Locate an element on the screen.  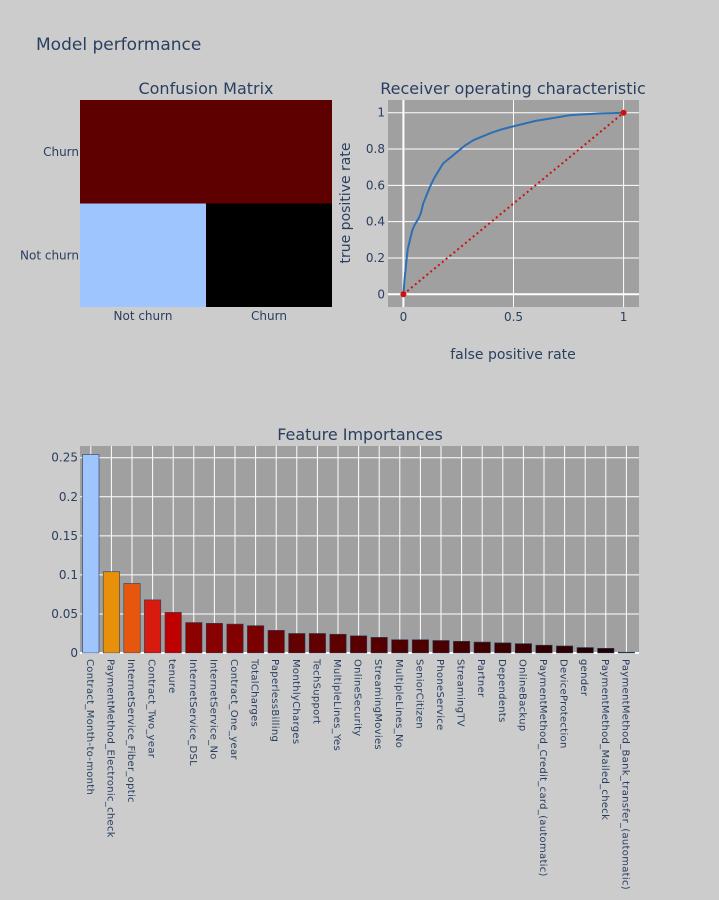
roc-y-tick-label: 1 is located at coordinates (381, 113).